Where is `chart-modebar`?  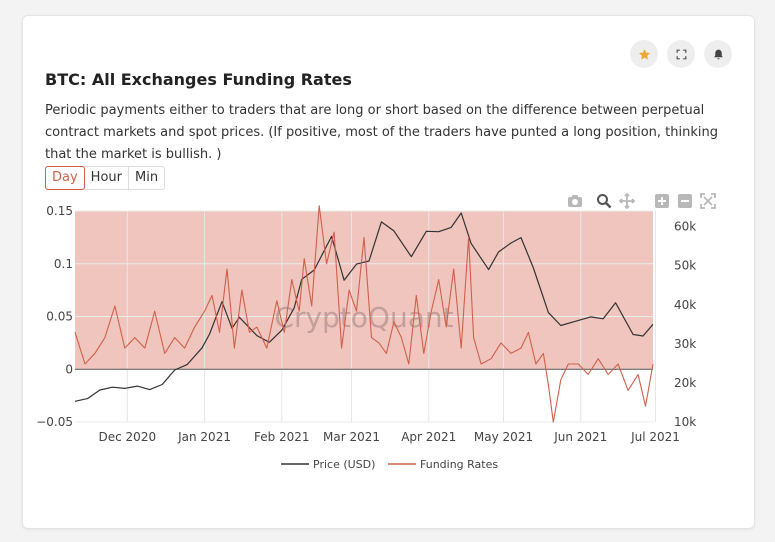
chart-modebar is located at coordinates (641, 201).